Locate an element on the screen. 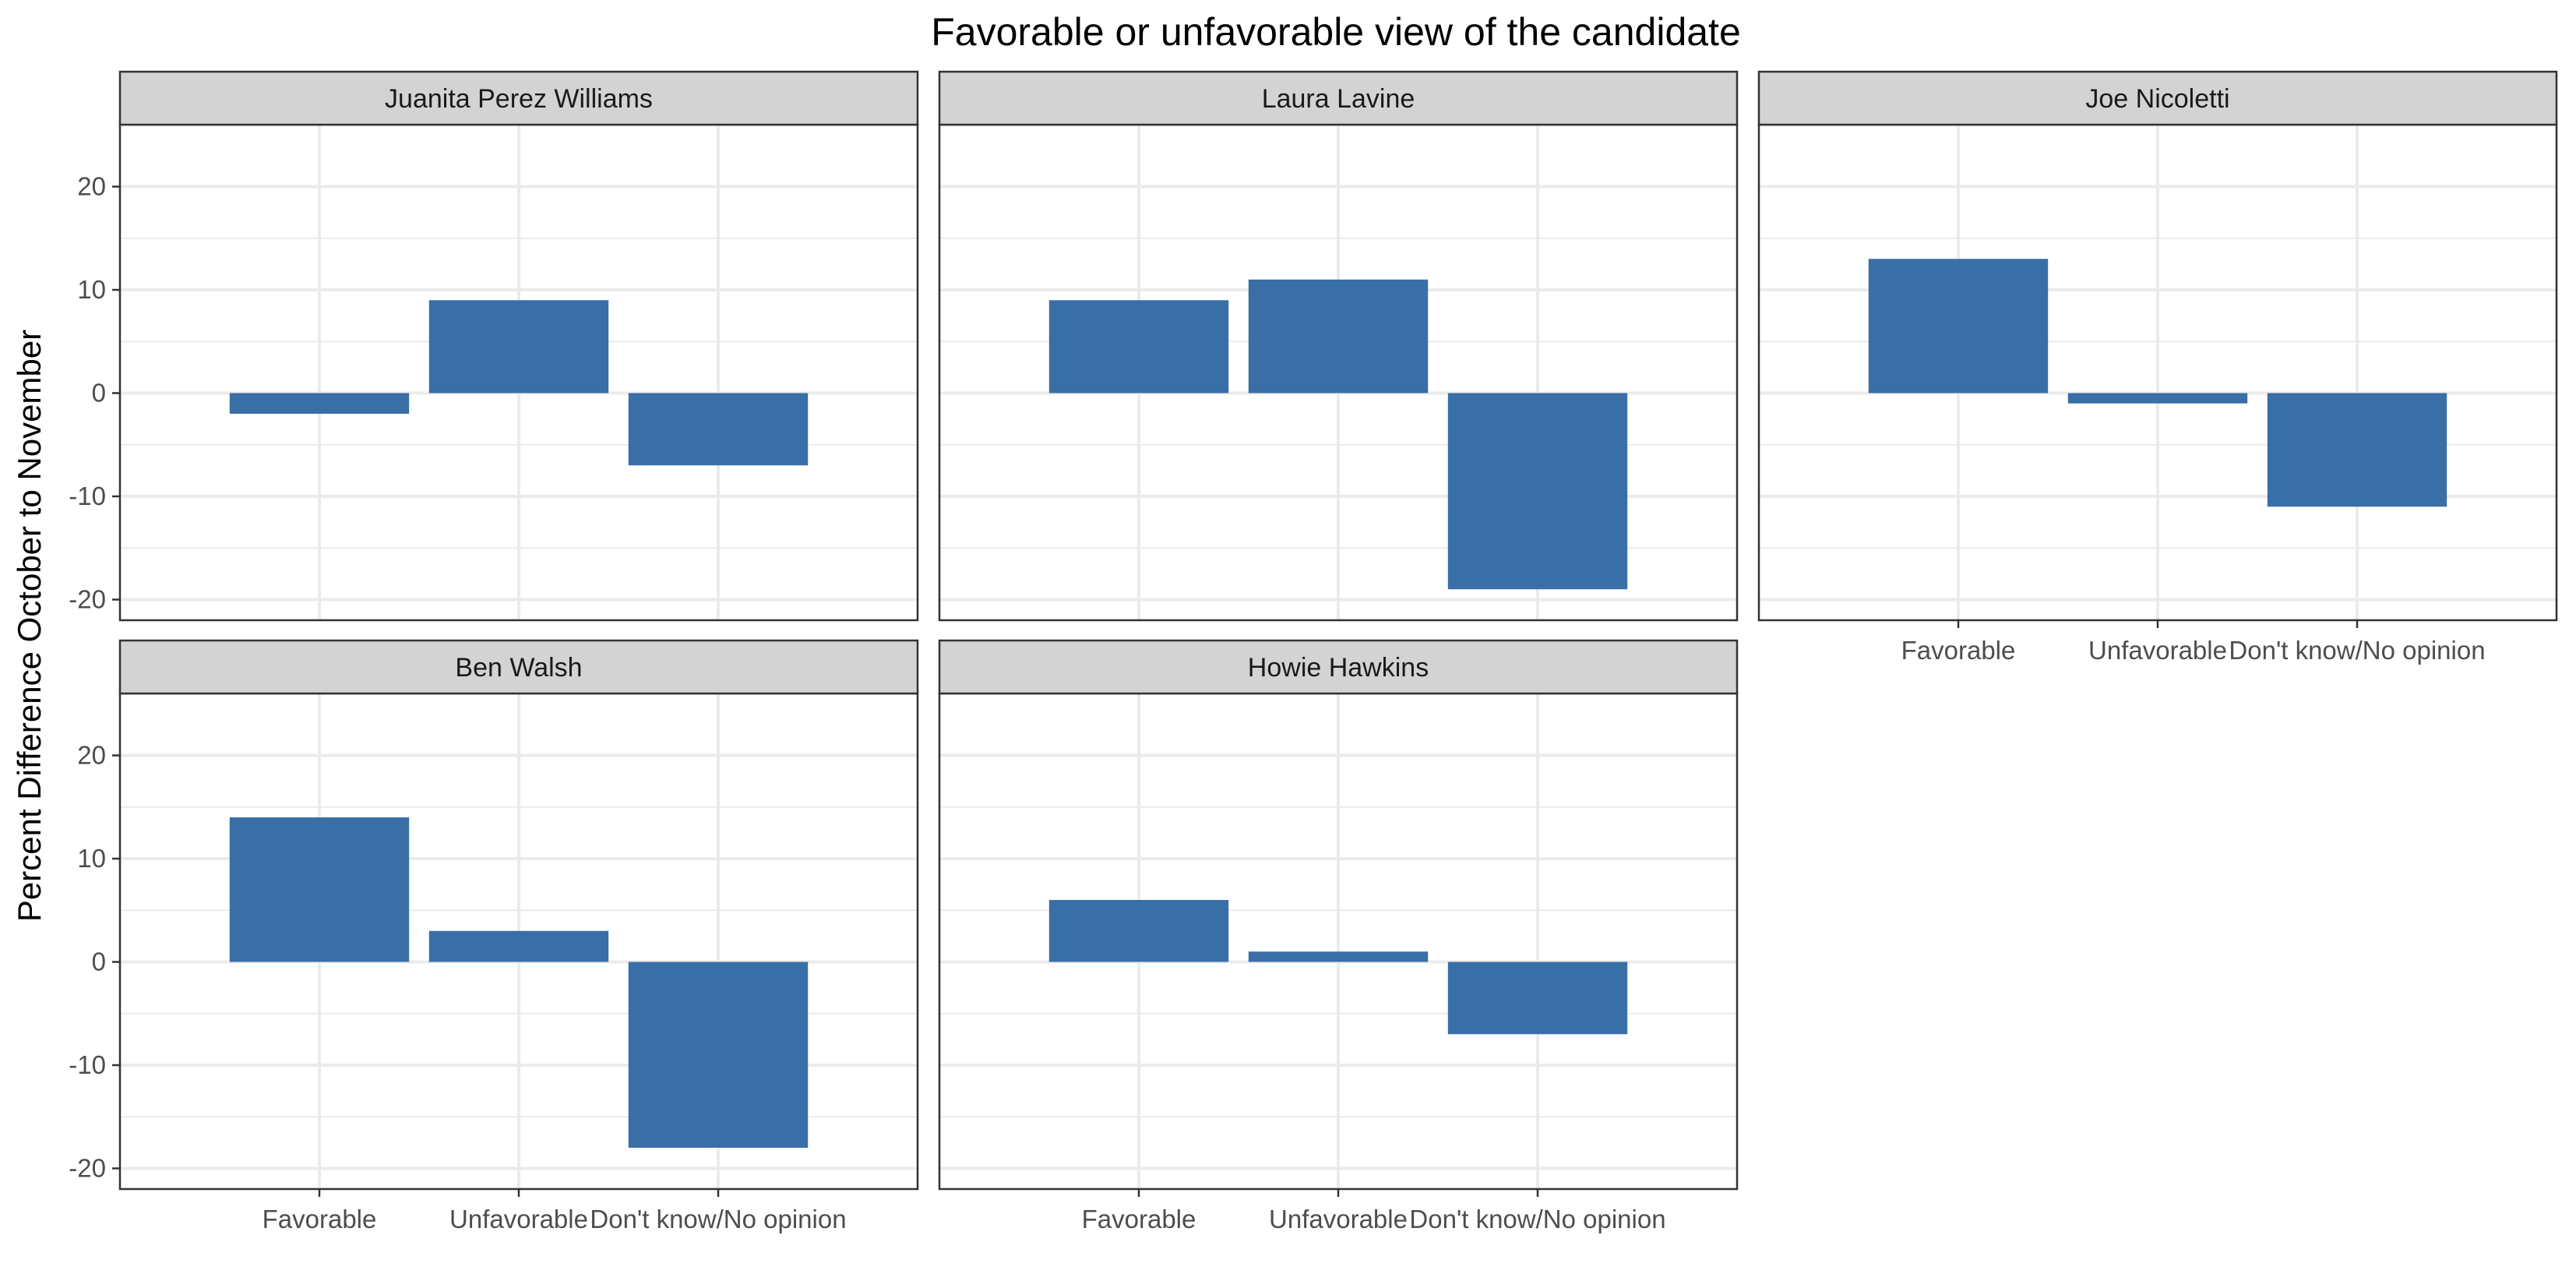 The height and width of the screenshot is (1288, 2576). facet-strip-label: Ben Walsh is located at coordinates (518, 668).